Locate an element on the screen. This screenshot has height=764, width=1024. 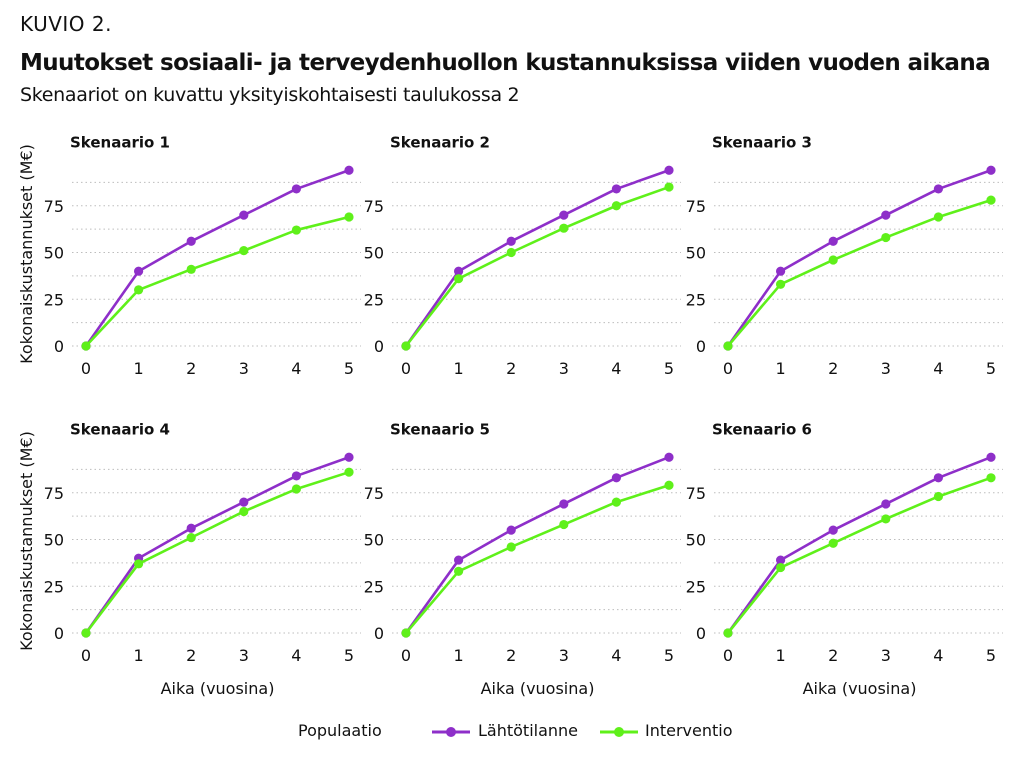
panel-1-y-tick-label: 75 is located at coordinates (54, 206).